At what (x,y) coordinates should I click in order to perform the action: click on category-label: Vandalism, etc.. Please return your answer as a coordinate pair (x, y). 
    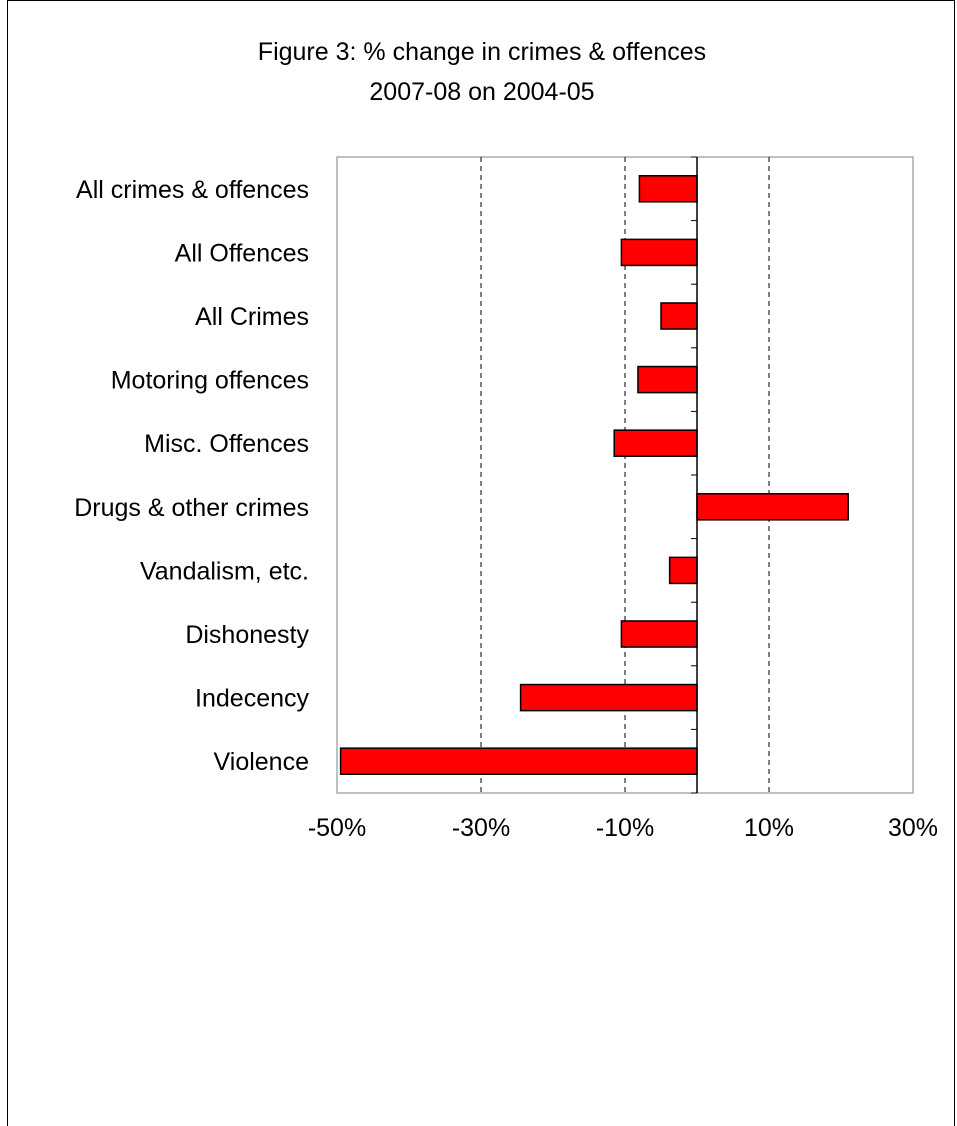
    Looking at the image, I should click on (224, 571).